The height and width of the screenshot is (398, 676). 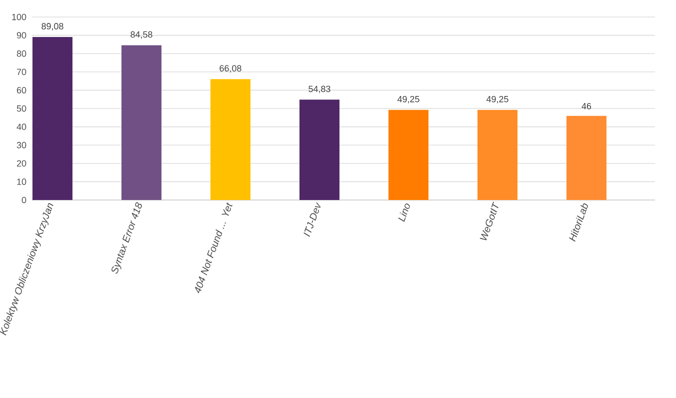 I want to click on data-label: 89,08, so click(x=53, y=26).